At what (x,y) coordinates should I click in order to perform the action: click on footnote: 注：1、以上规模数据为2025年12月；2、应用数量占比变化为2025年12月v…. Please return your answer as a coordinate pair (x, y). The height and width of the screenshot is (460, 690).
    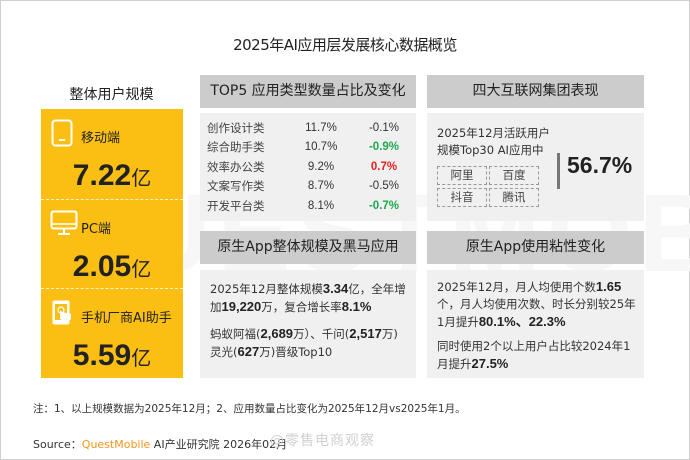
    Looking at the image, I should click on (249, 409).